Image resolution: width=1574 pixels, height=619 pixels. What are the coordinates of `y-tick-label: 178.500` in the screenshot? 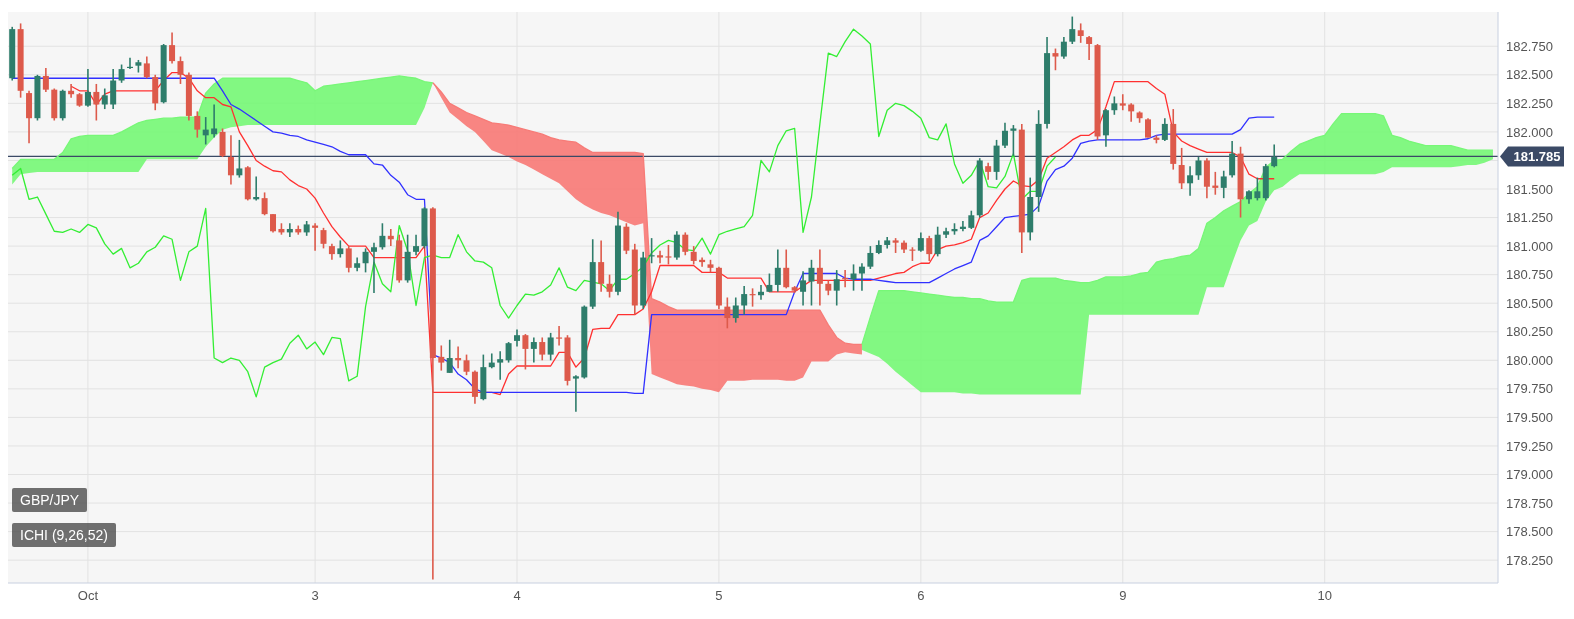 It's located at (1529, 532).